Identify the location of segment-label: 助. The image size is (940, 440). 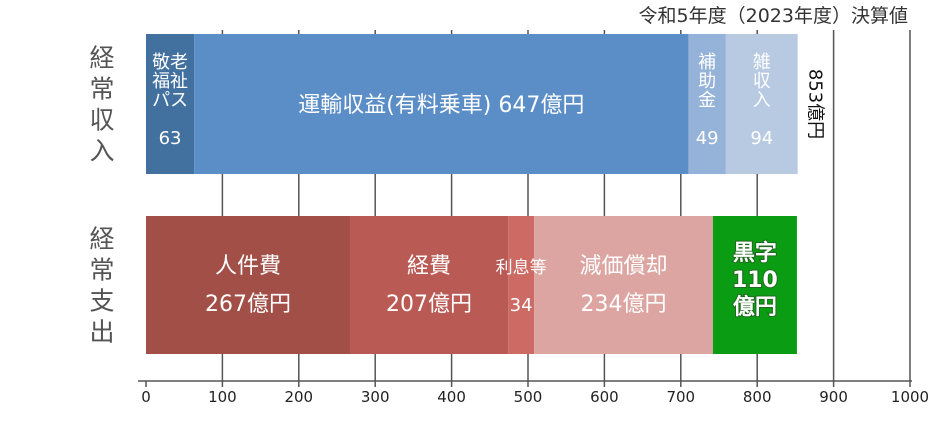
(707, 81).